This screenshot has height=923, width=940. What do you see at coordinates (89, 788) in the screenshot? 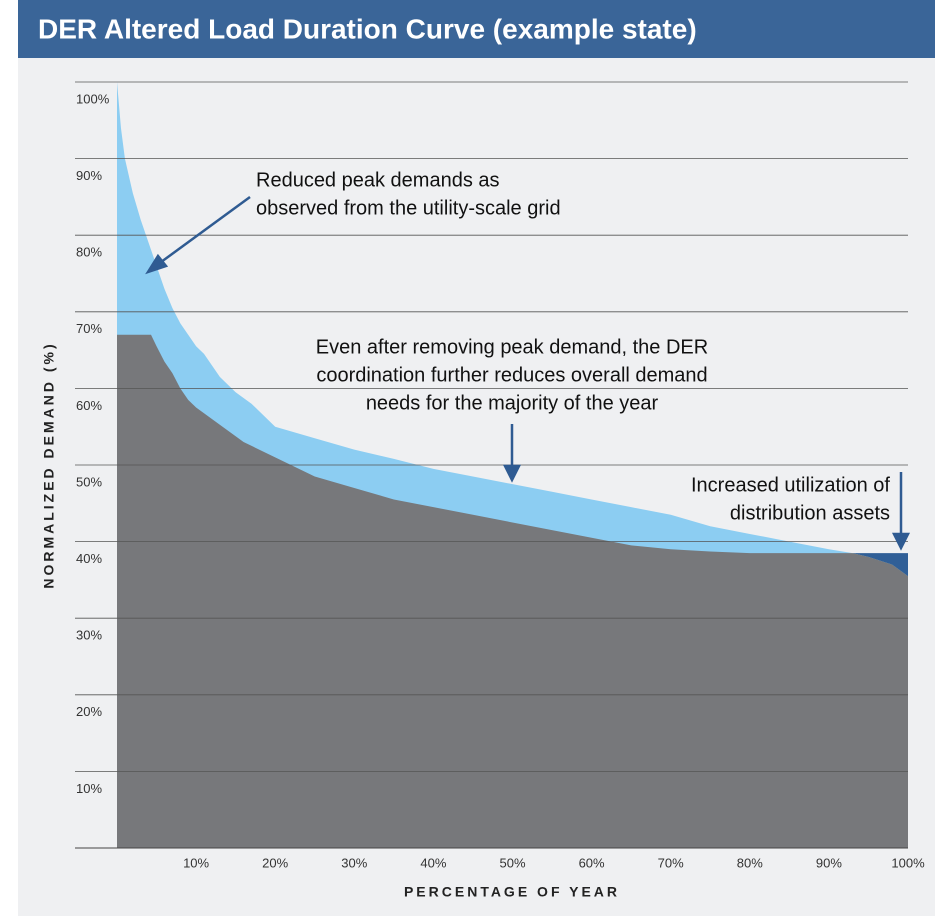
I see `y-tick-label: 10%` at bounding box center [89, 788].